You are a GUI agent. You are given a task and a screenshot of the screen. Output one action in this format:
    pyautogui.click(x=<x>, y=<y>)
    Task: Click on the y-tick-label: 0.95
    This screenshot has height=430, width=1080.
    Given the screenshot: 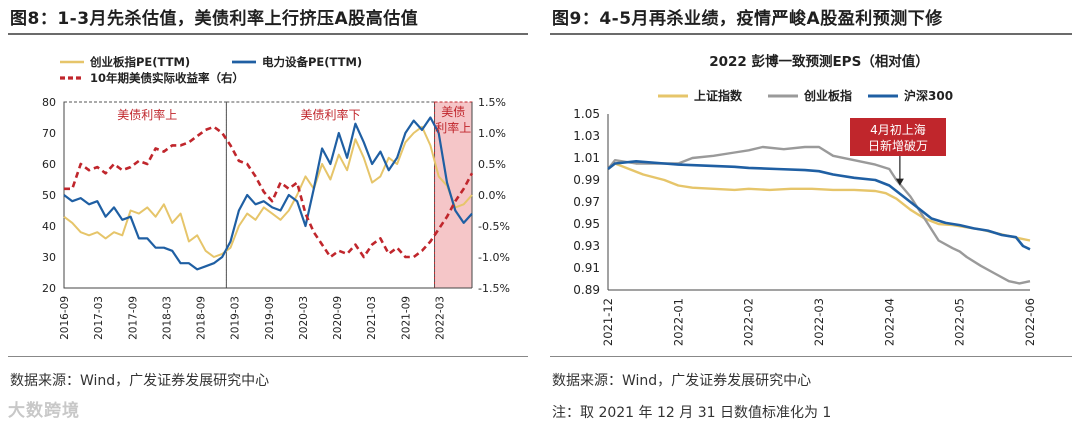 What is the action you would take?
    pyautogui.click(x=586, y=224)
    